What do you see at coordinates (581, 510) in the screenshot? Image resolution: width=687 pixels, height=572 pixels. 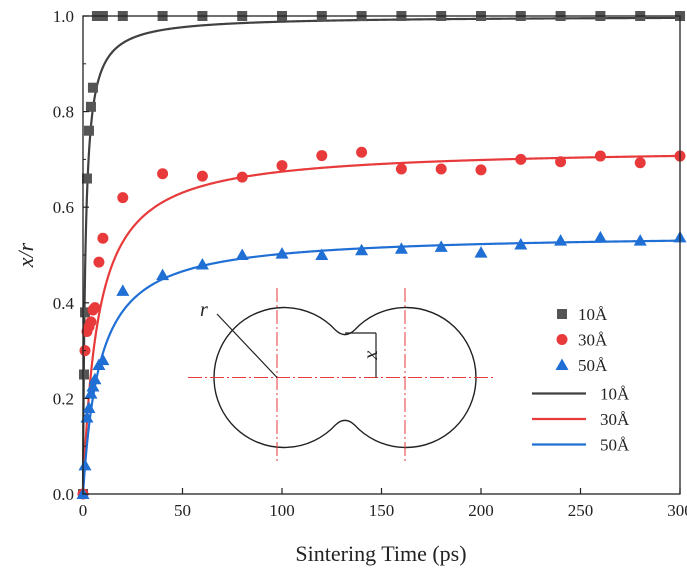 I see `x-tick-label: 250` at bounding box center [581, 510].